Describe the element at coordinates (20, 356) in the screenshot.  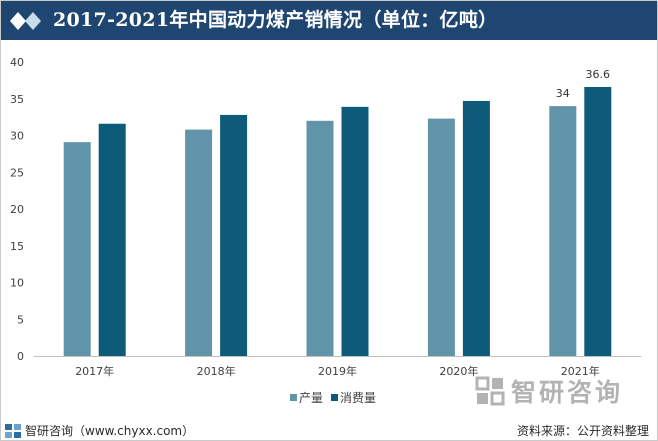
I see `y-tick-label: 0` at that location.